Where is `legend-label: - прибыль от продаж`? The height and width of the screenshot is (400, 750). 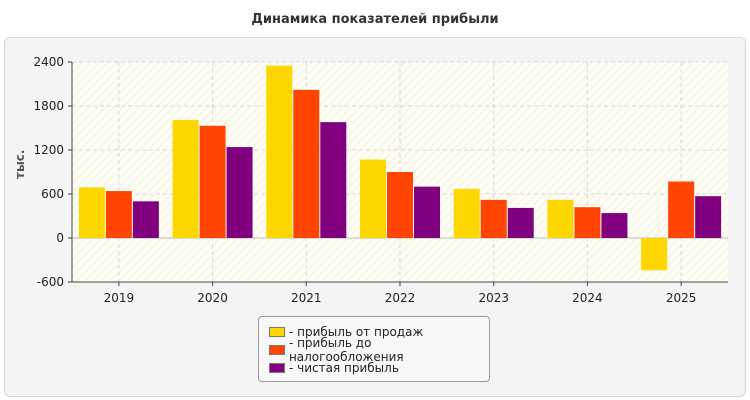
legend-label: - прибыль от продаж is located at coordinates (356, 332).